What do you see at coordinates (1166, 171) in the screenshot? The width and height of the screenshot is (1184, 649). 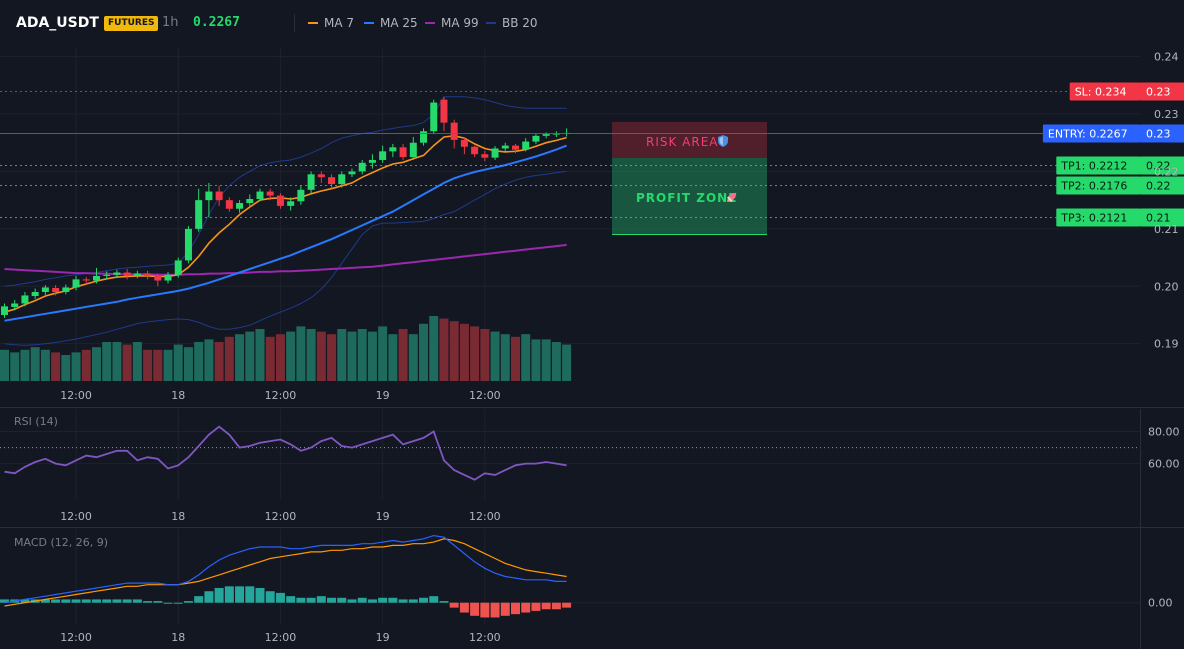 I see `price-tick-label: 0.22` at bounding box center [1166, 171].